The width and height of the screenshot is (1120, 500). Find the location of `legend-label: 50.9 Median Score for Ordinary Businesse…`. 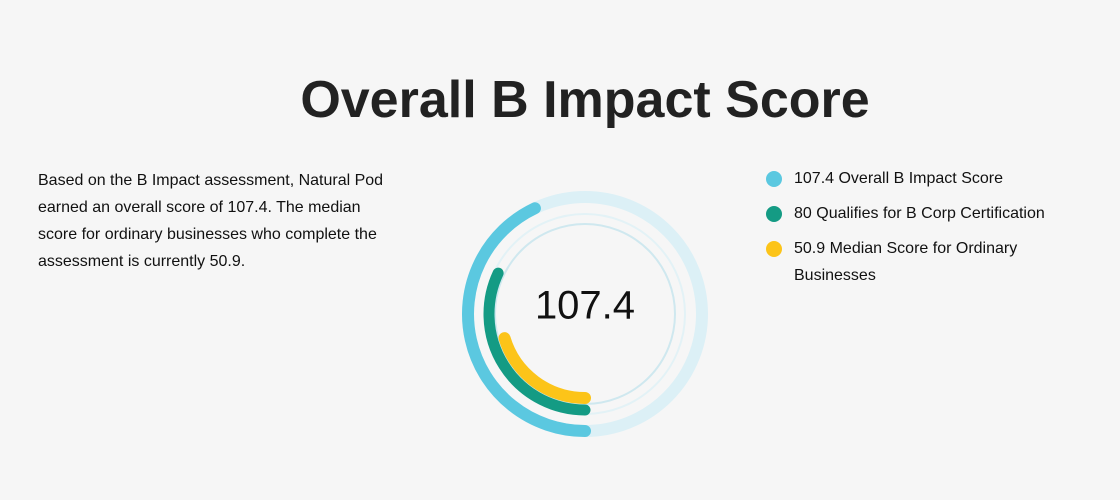

legend-label: 50.9 Median Score for Ordinary Businesse… is located at coordinates (906, 262).